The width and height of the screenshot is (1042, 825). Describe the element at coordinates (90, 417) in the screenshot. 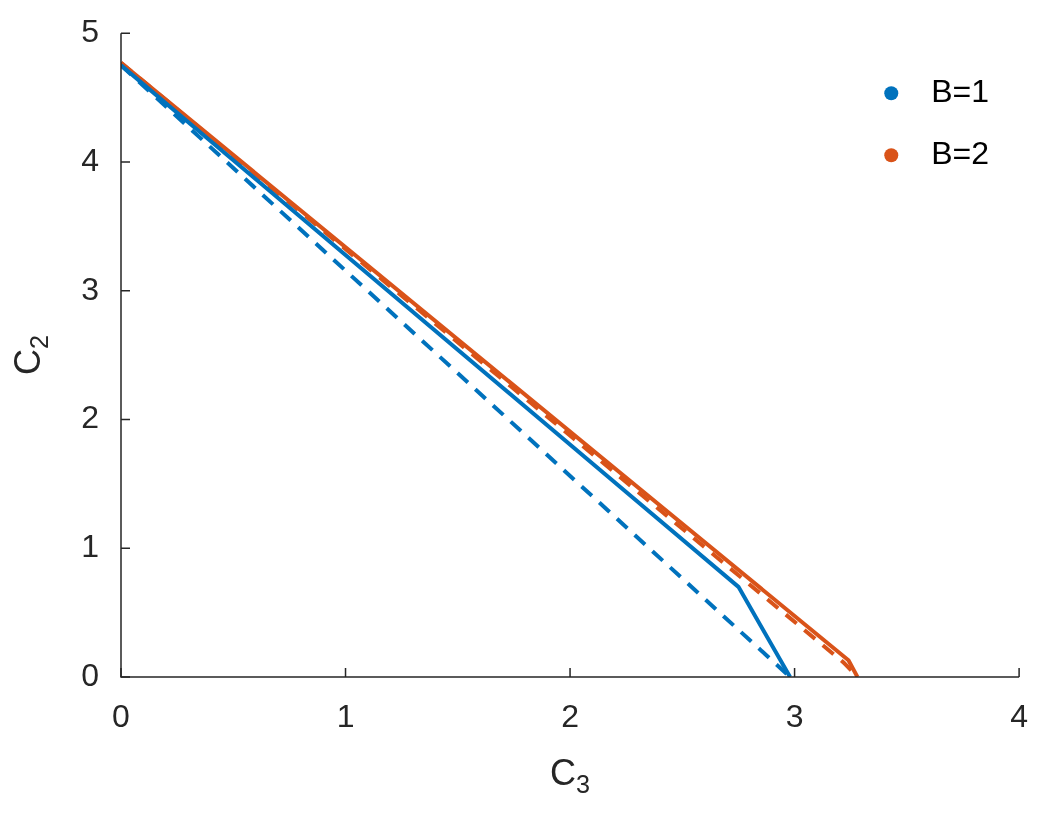

I see `y-tick-label: 2` at that location.